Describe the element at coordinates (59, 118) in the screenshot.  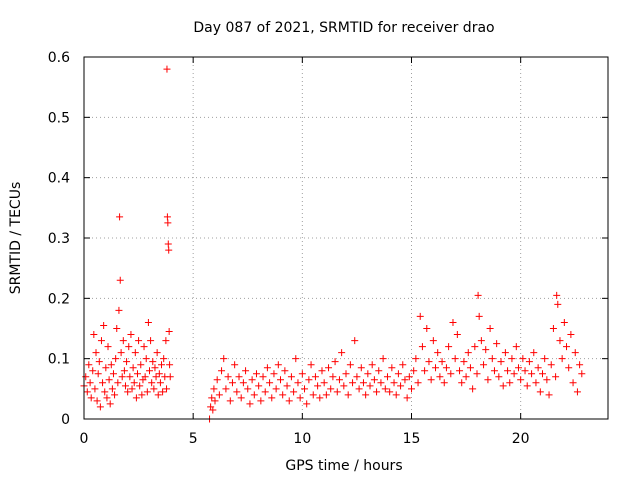
I see `y-tick-label: 0.5` at that location.